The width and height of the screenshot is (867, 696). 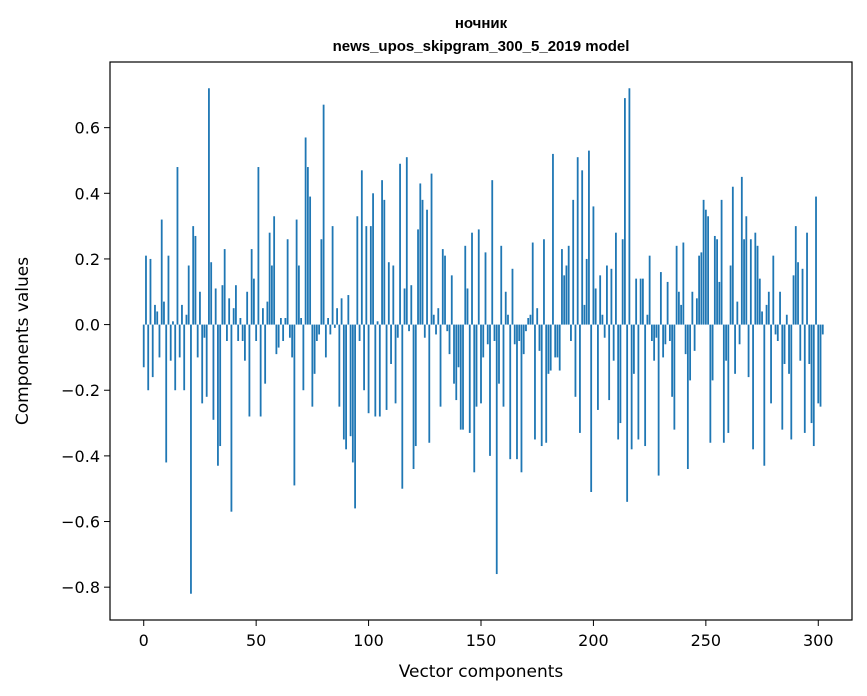 What do you see at coordinates (481, 640) in the screenshot?
I see `x-tick-label: 150` at bounding box center [481, 640].